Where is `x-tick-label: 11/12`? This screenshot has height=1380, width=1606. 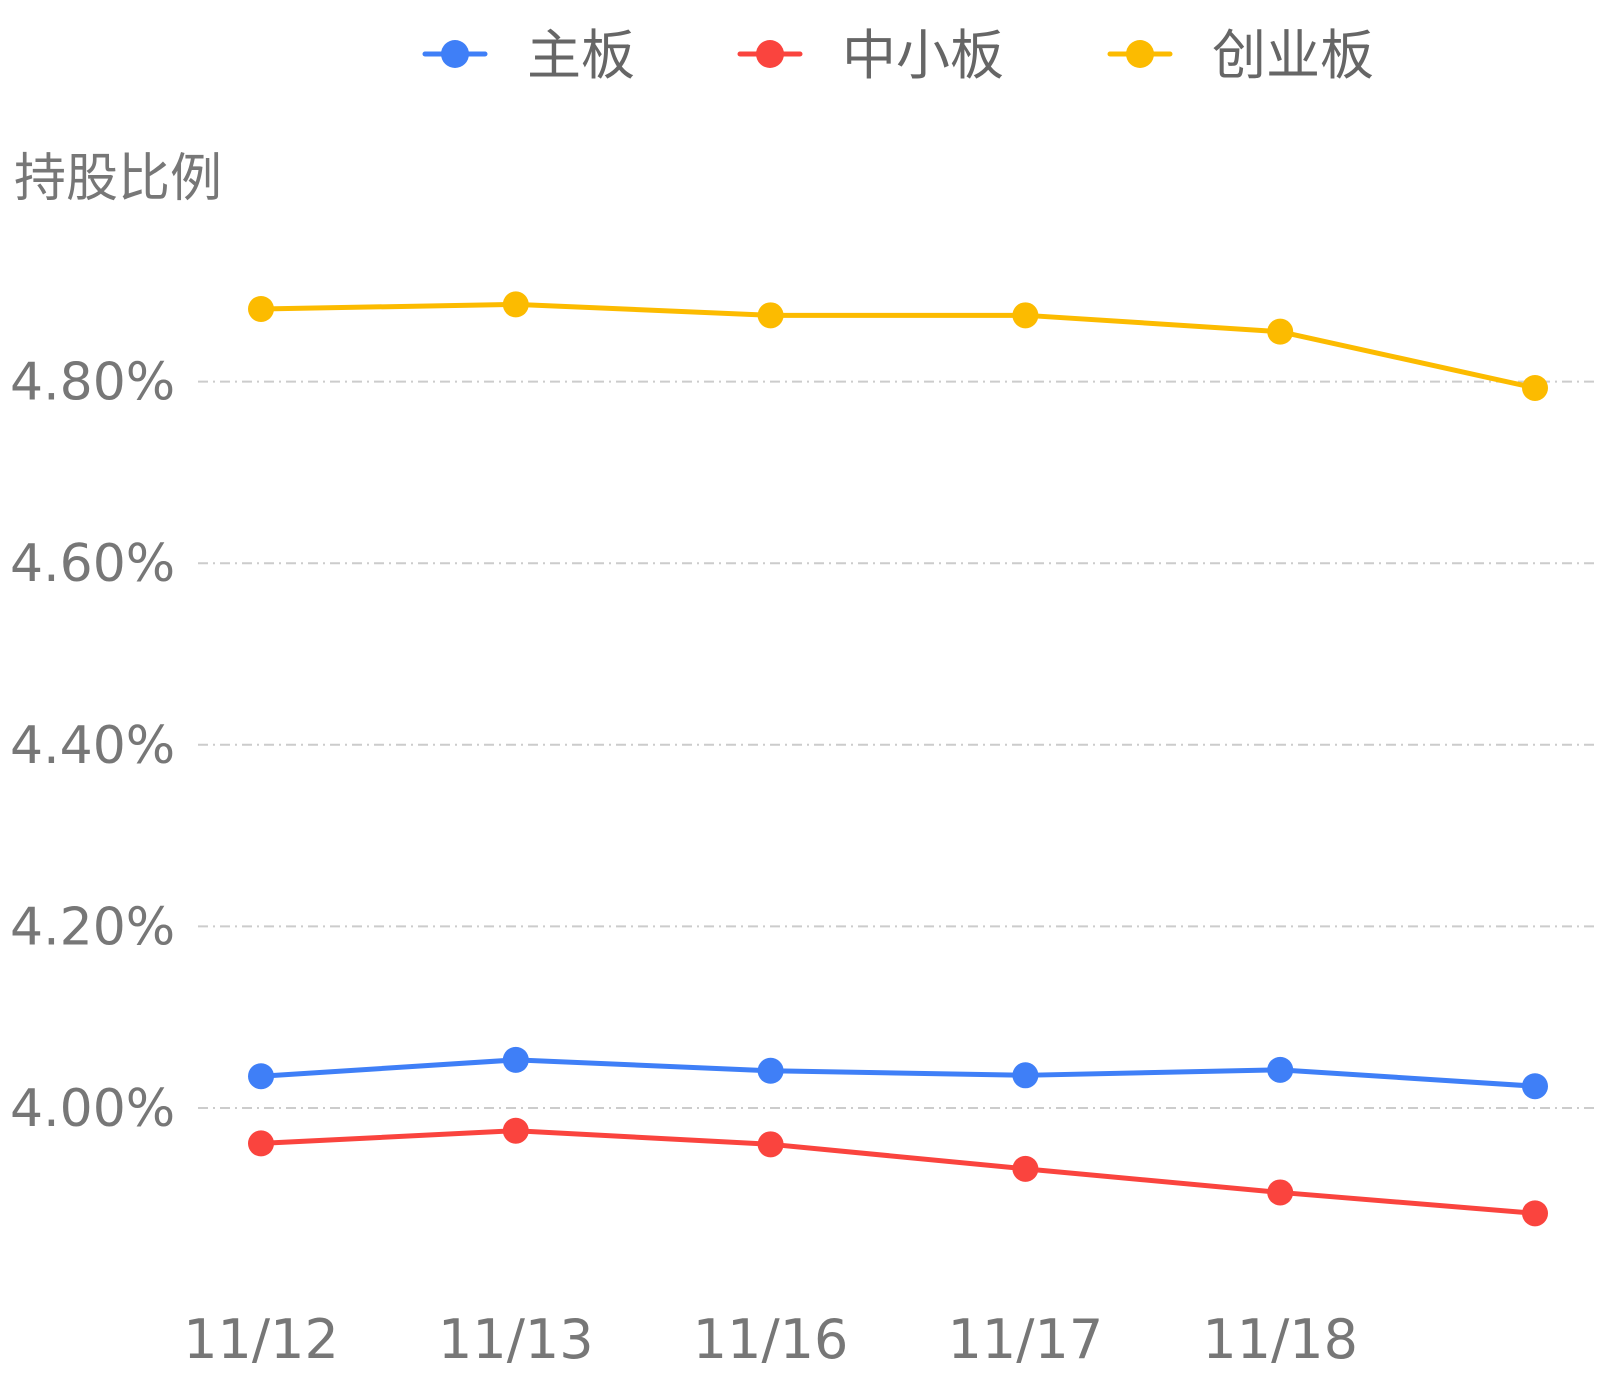
x-tick-label: 11/12 is located at coordinates (261, 1339).